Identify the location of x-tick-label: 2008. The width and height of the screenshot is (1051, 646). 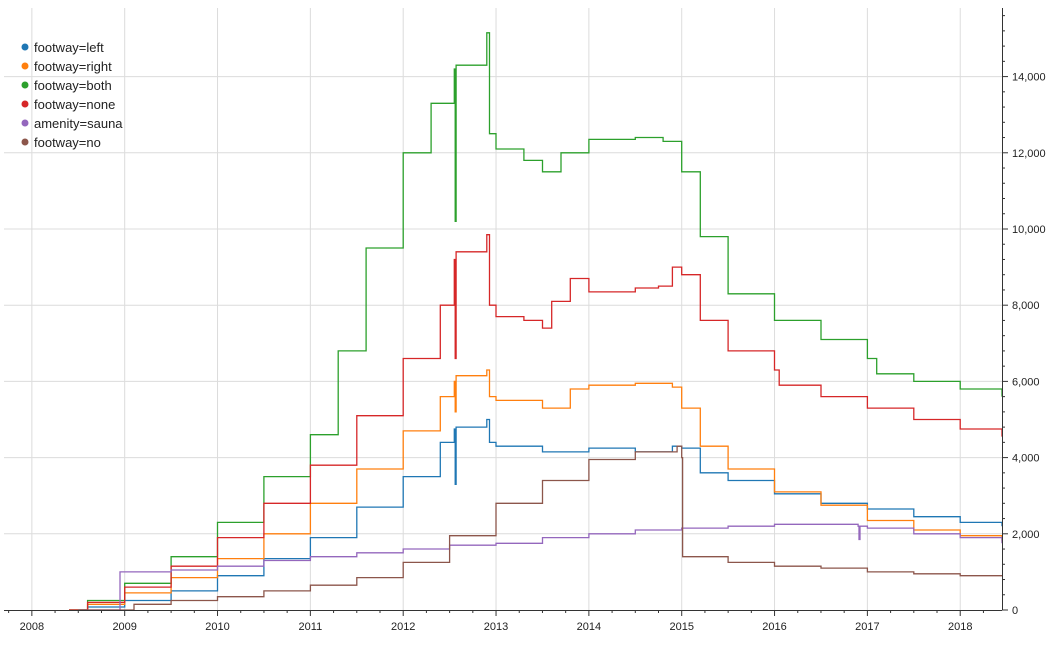
(32, 627).